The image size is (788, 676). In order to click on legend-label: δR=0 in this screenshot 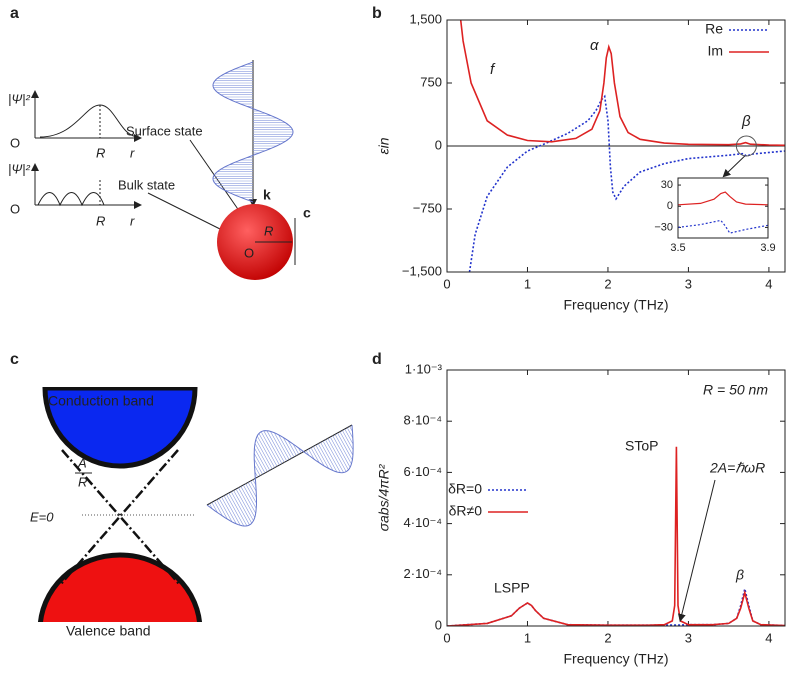, I will do `click(465, 489)`.